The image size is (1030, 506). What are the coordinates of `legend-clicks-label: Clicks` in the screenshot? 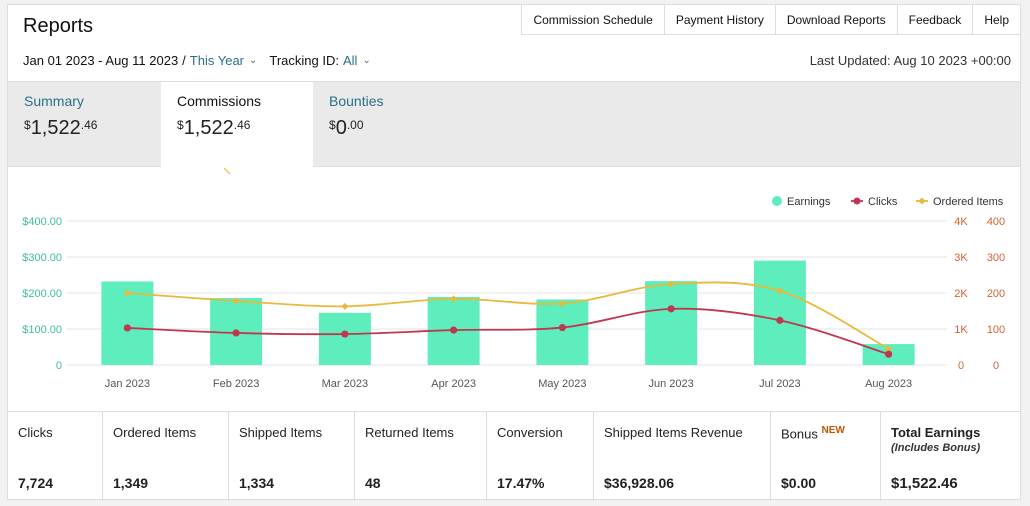 It's located at (883, 202).